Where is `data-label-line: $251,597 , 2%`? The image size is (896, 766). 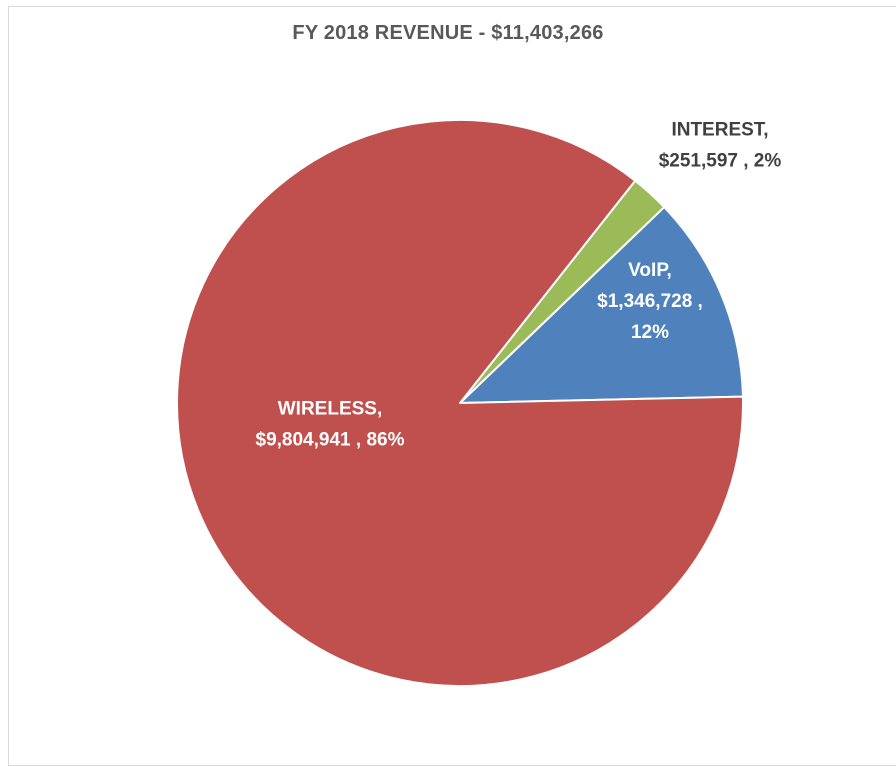 data-label-line: $251,597 , 2% is located at coordinates (720, 161).